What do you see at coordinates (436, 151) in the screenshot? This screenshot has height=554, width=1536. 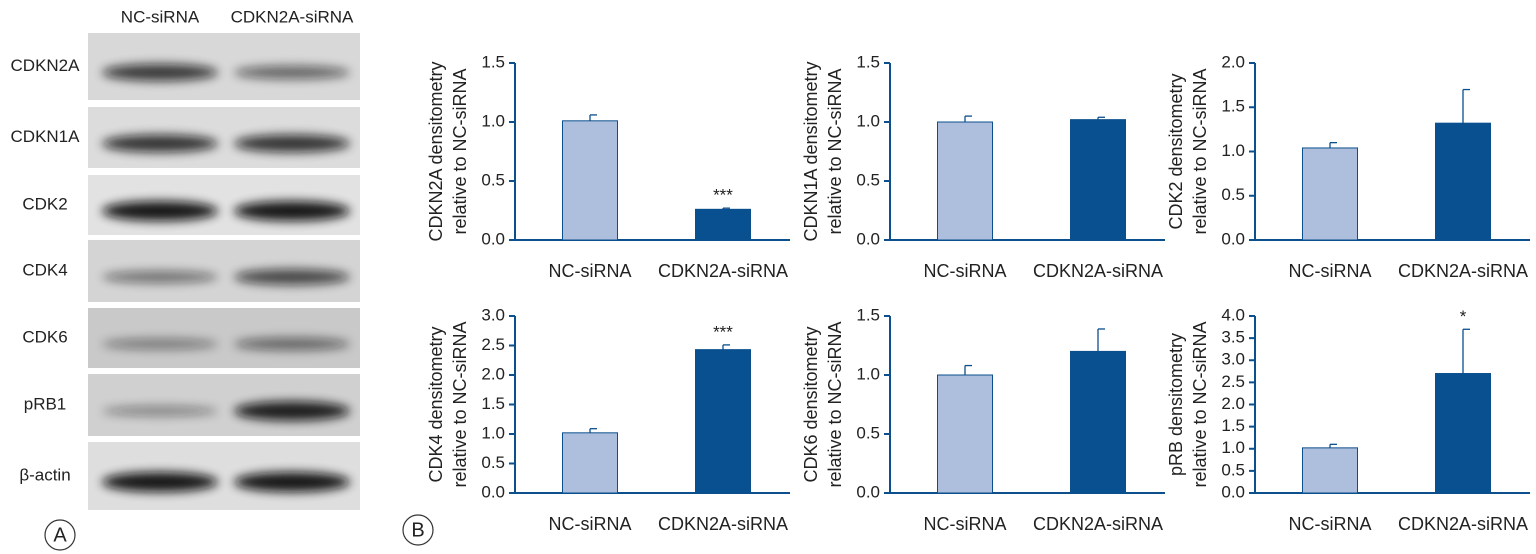 I see `y-axis-label: CDKN2A densitometry` at bounding box center [436, 151].